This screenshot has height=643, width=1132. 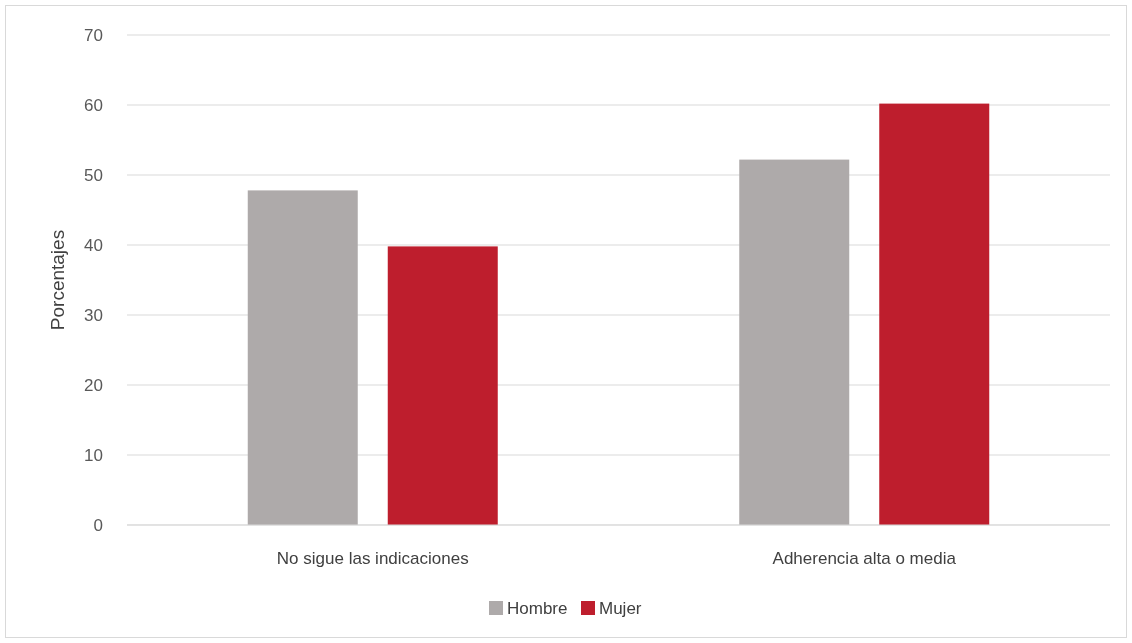 I want to click on x-tick-label: Adherencia alta o media, so click(x=864, y=558).